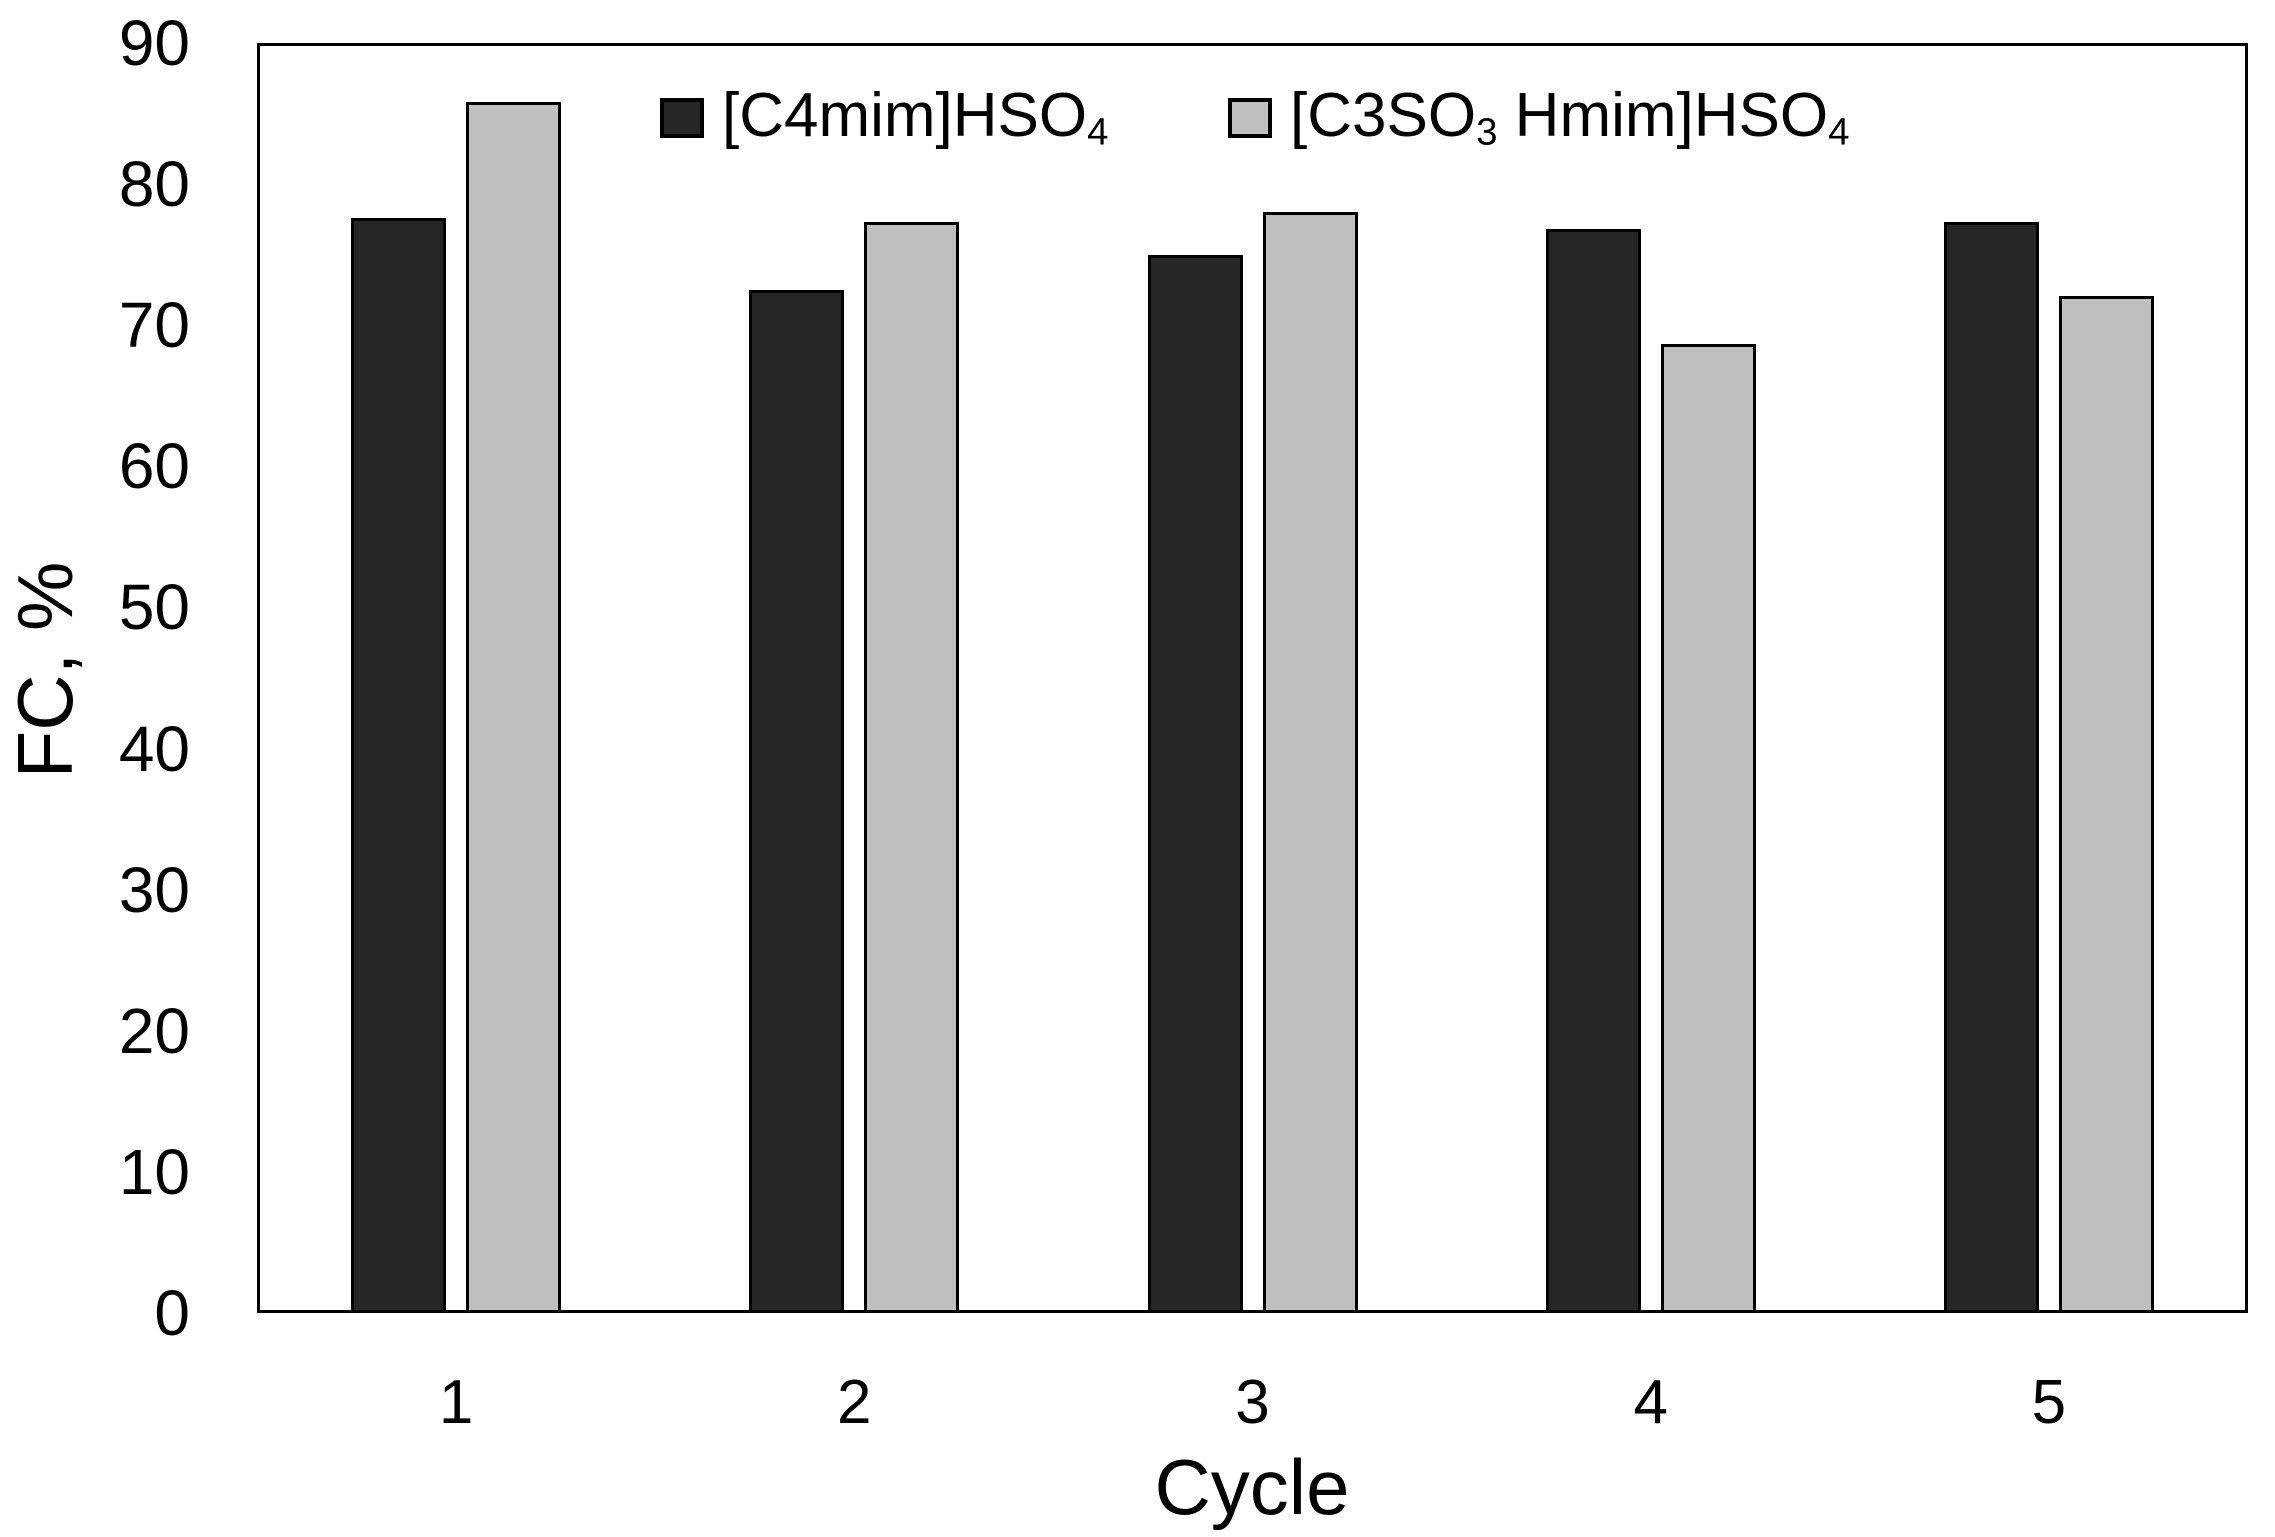 This screenshot has width=2275, height=1537. What do you see at coordinates (912, 767) in the screenshot?
I see `bar-series2-cycle2` at bounding box center [912, 767].